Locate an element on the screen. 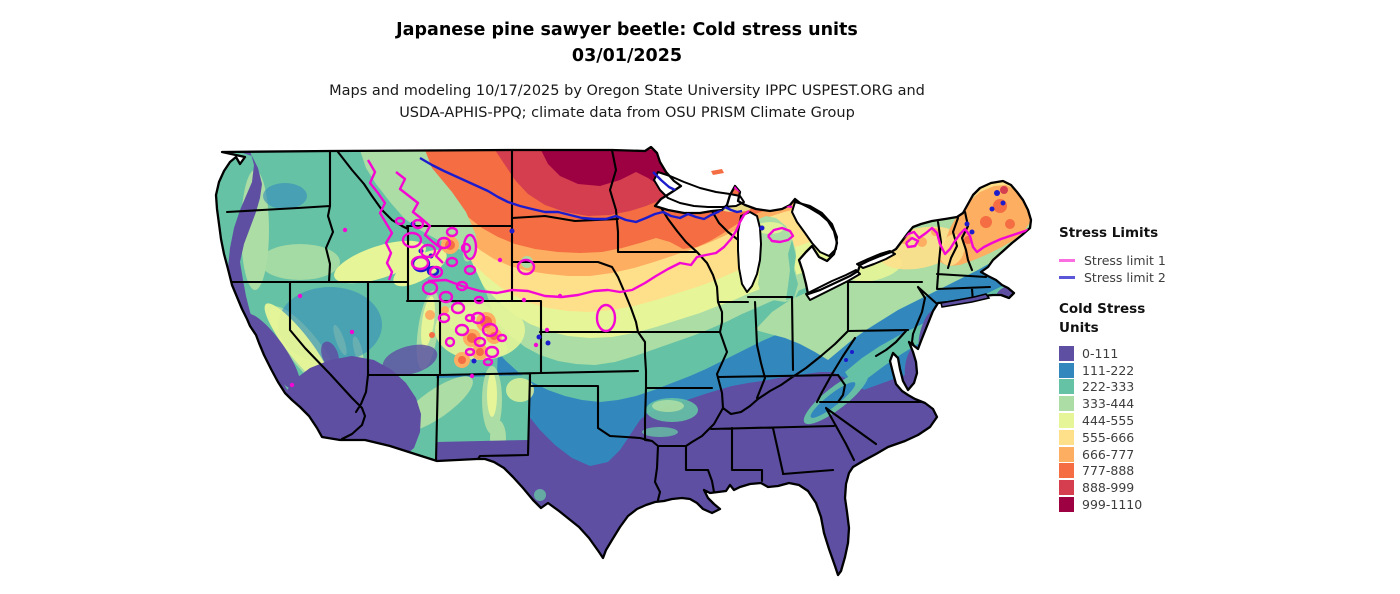 This screenshot has height=594, width=1400. stress-limit-1-label: Stress limit 1 is located at coordinates (1125, 260).